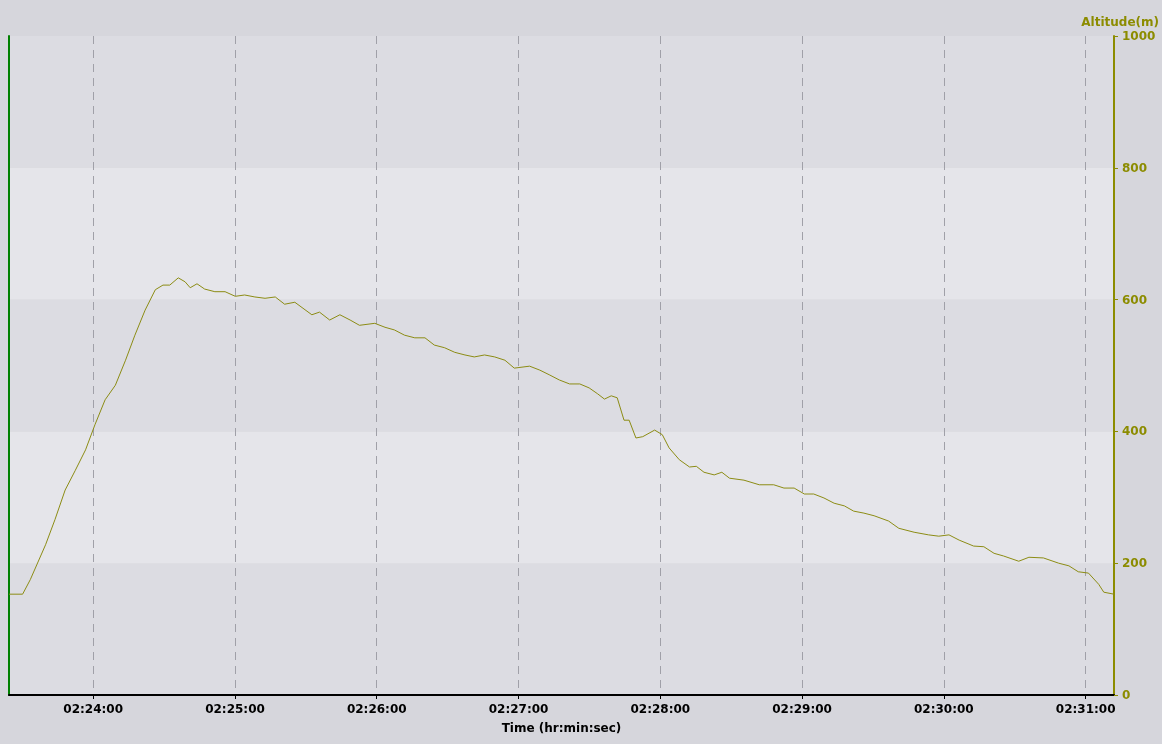 The width and height of the screenshot is (1162, 744). I want to click on x-tick-label: 02:30:00, so click(944, 709).